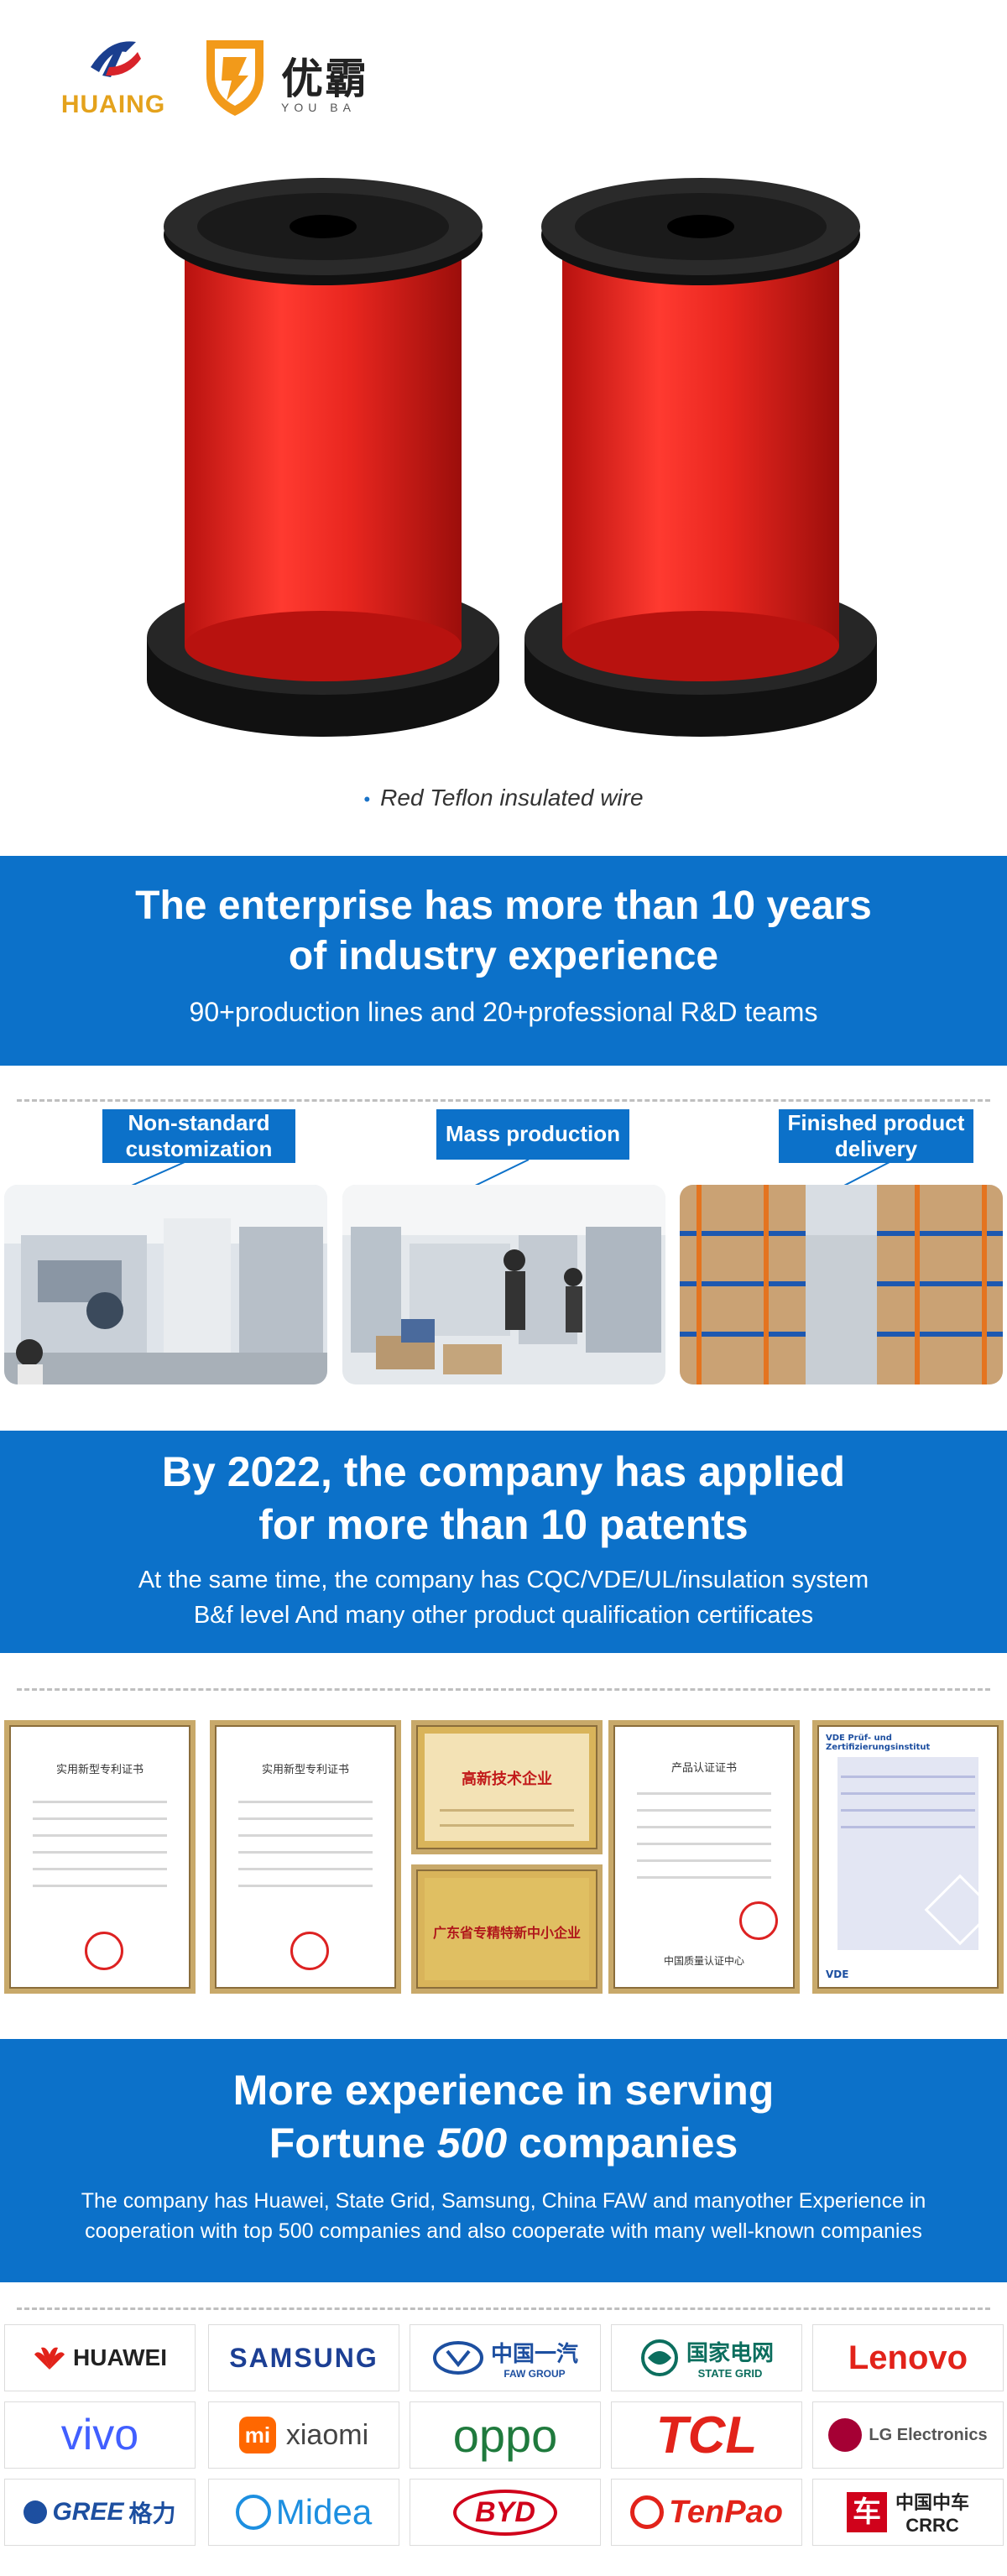 The image size is (1007, 2576). Describe the element at coordinates (932, 2525) in the screenshot. I see `brand-subname: CRRC` at that location.